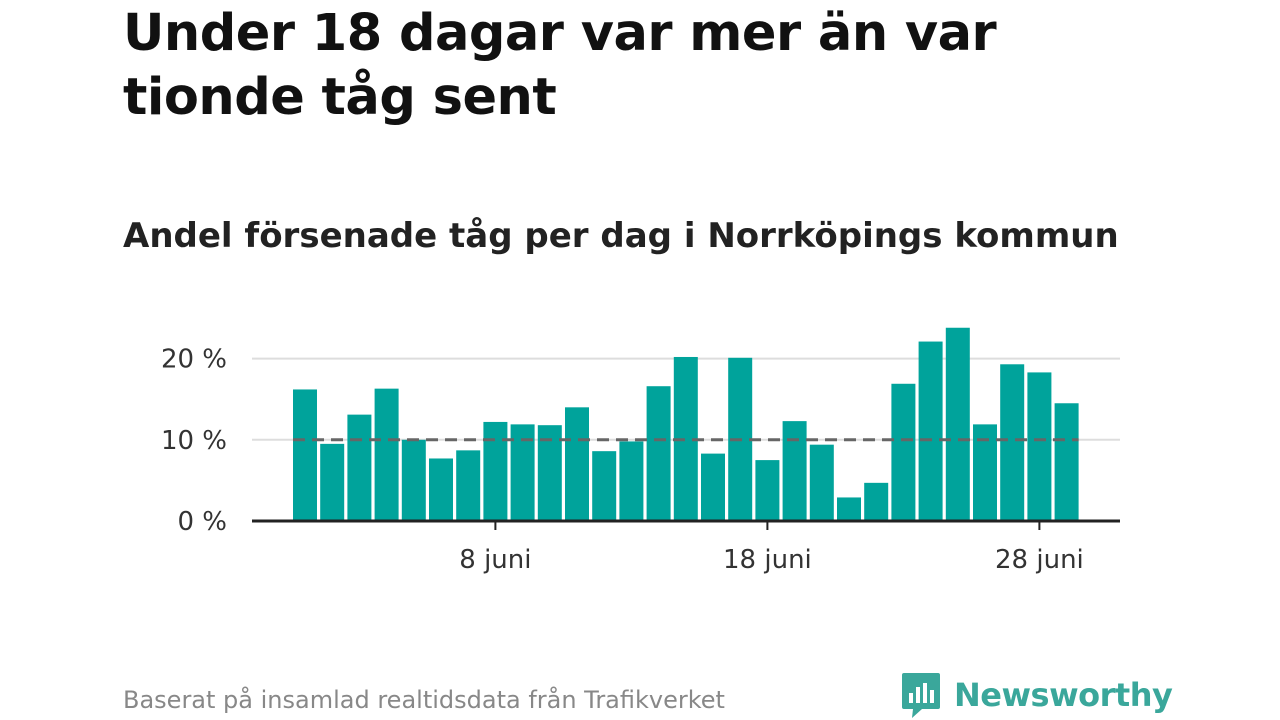 The width and height of the screenshot is (1280, 720). What do you see at coordinates (194, 360) in the screenshot?
I see `y-tick-label: 20 %` at bounding box center [194, 360].